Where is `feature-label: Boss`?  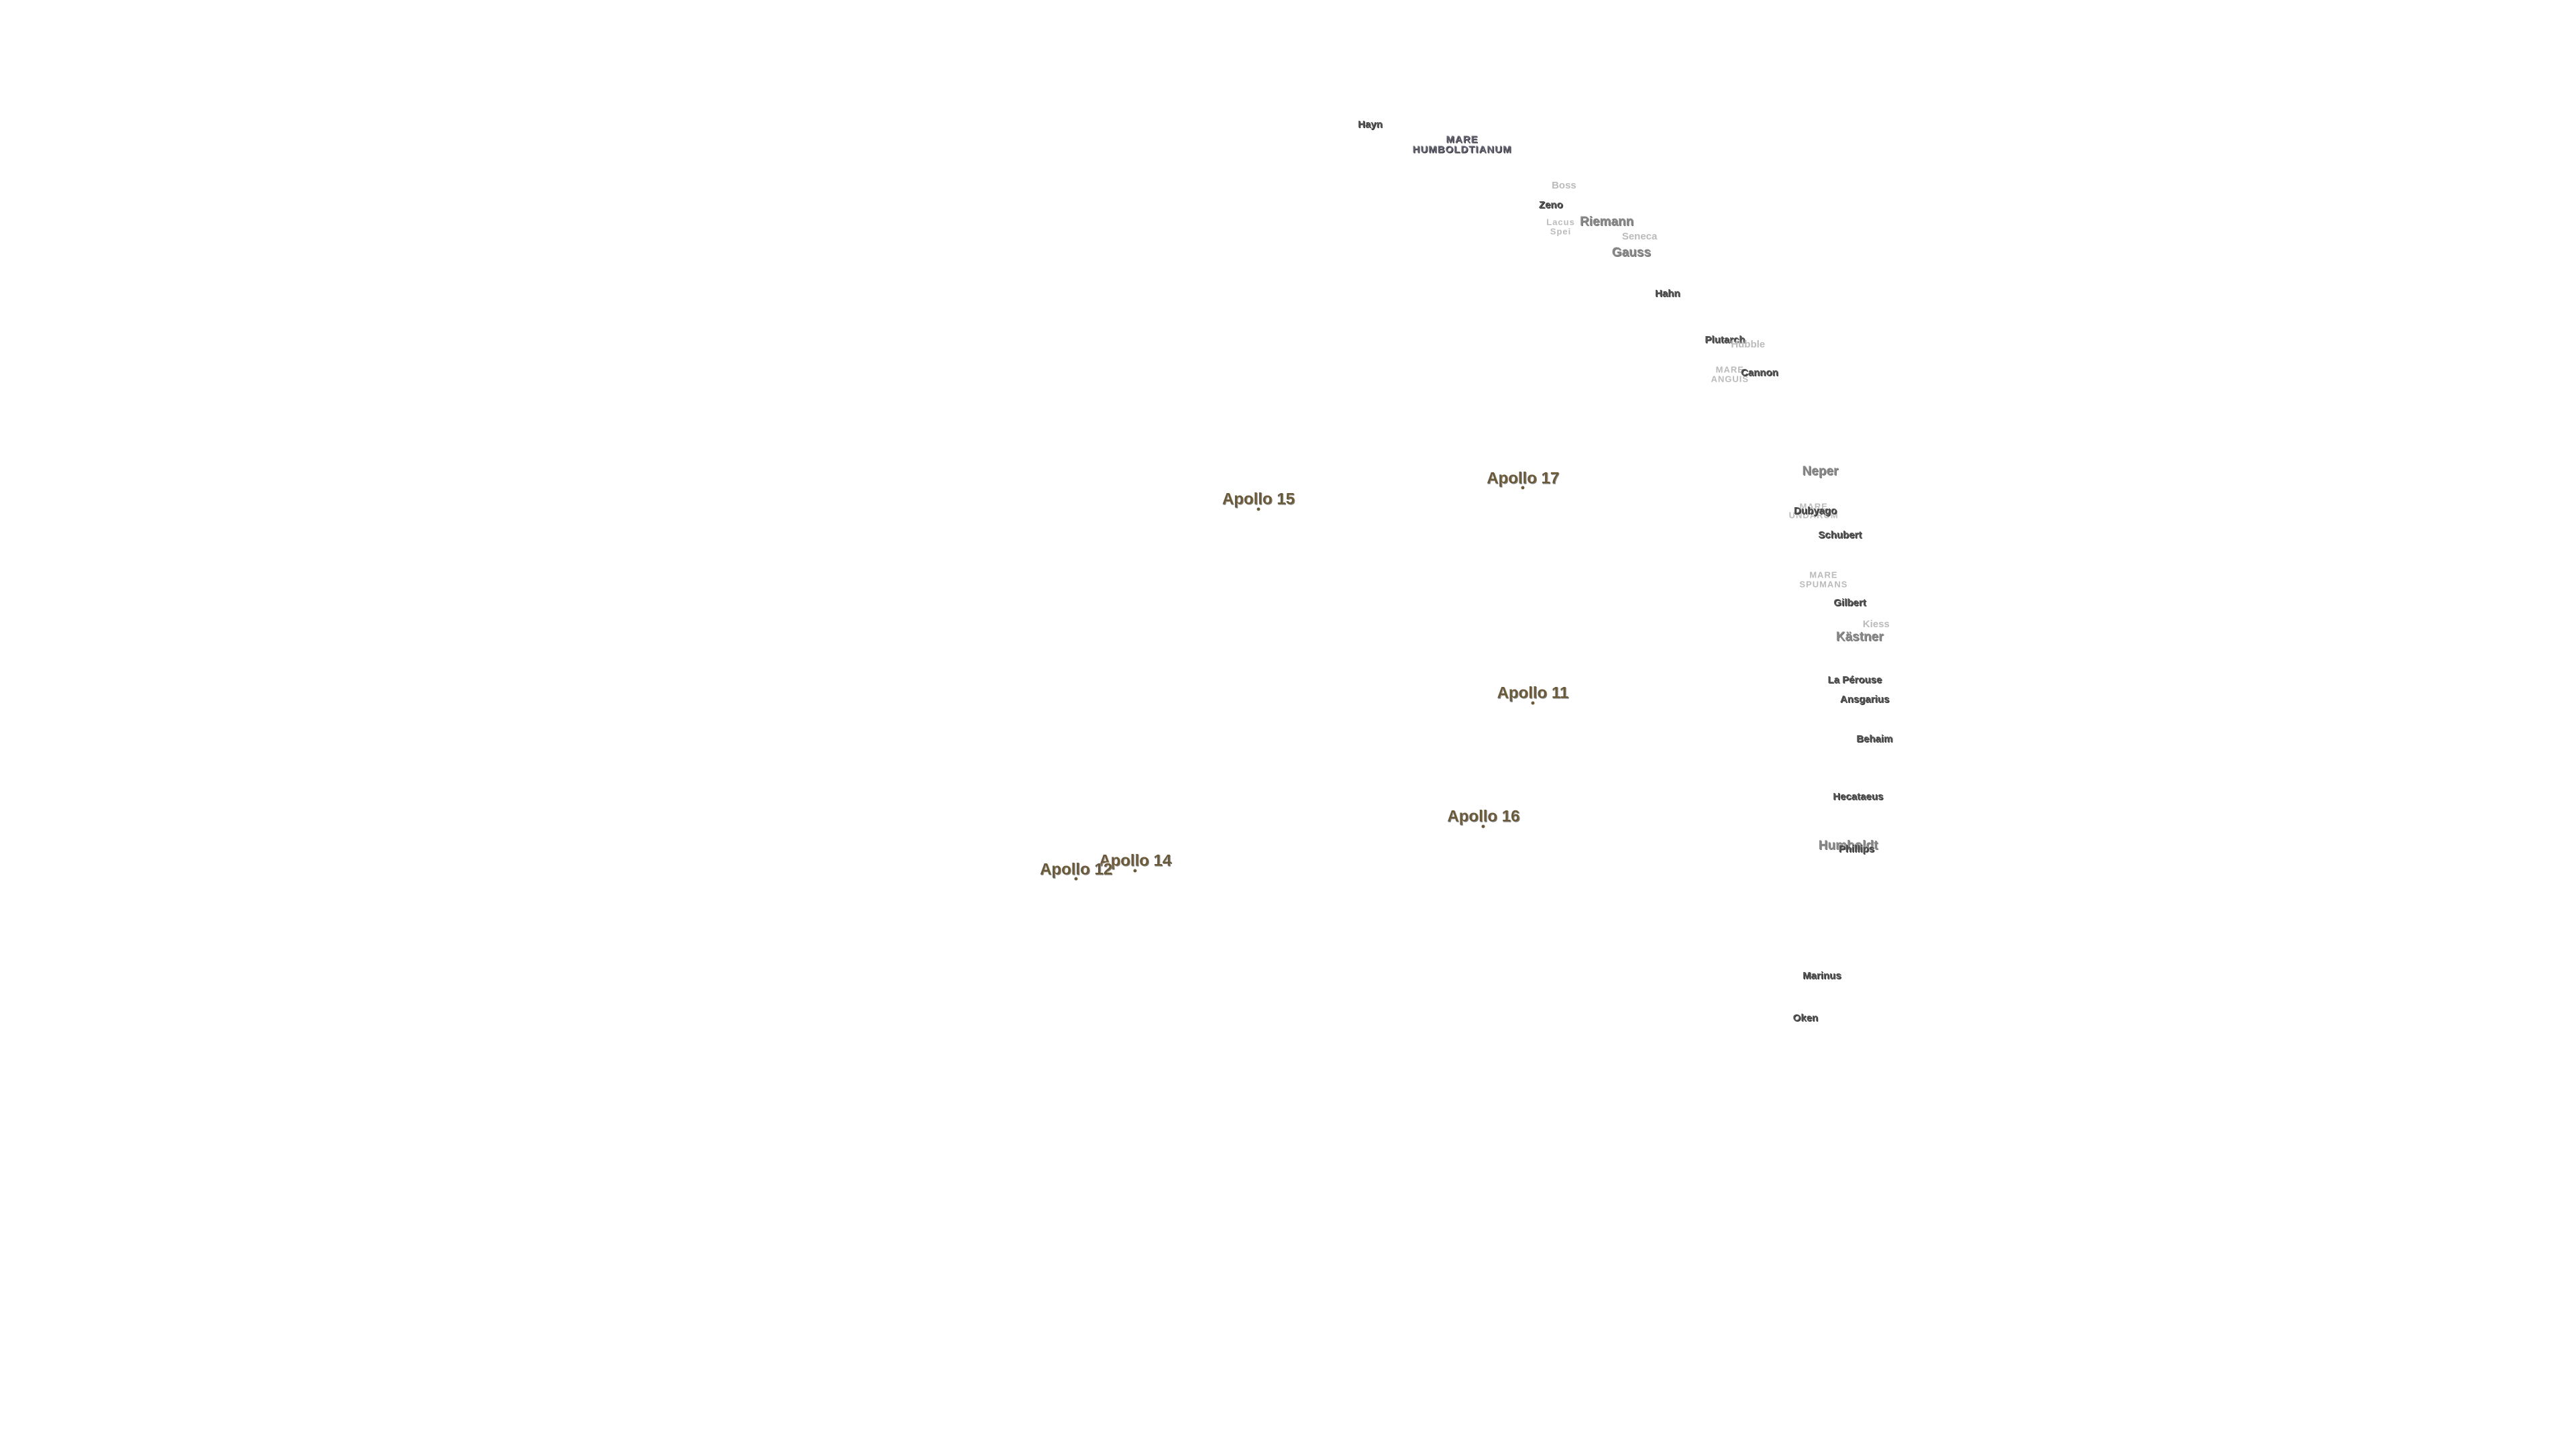
feature-label: Boss is located at coordinates (1564, 185).